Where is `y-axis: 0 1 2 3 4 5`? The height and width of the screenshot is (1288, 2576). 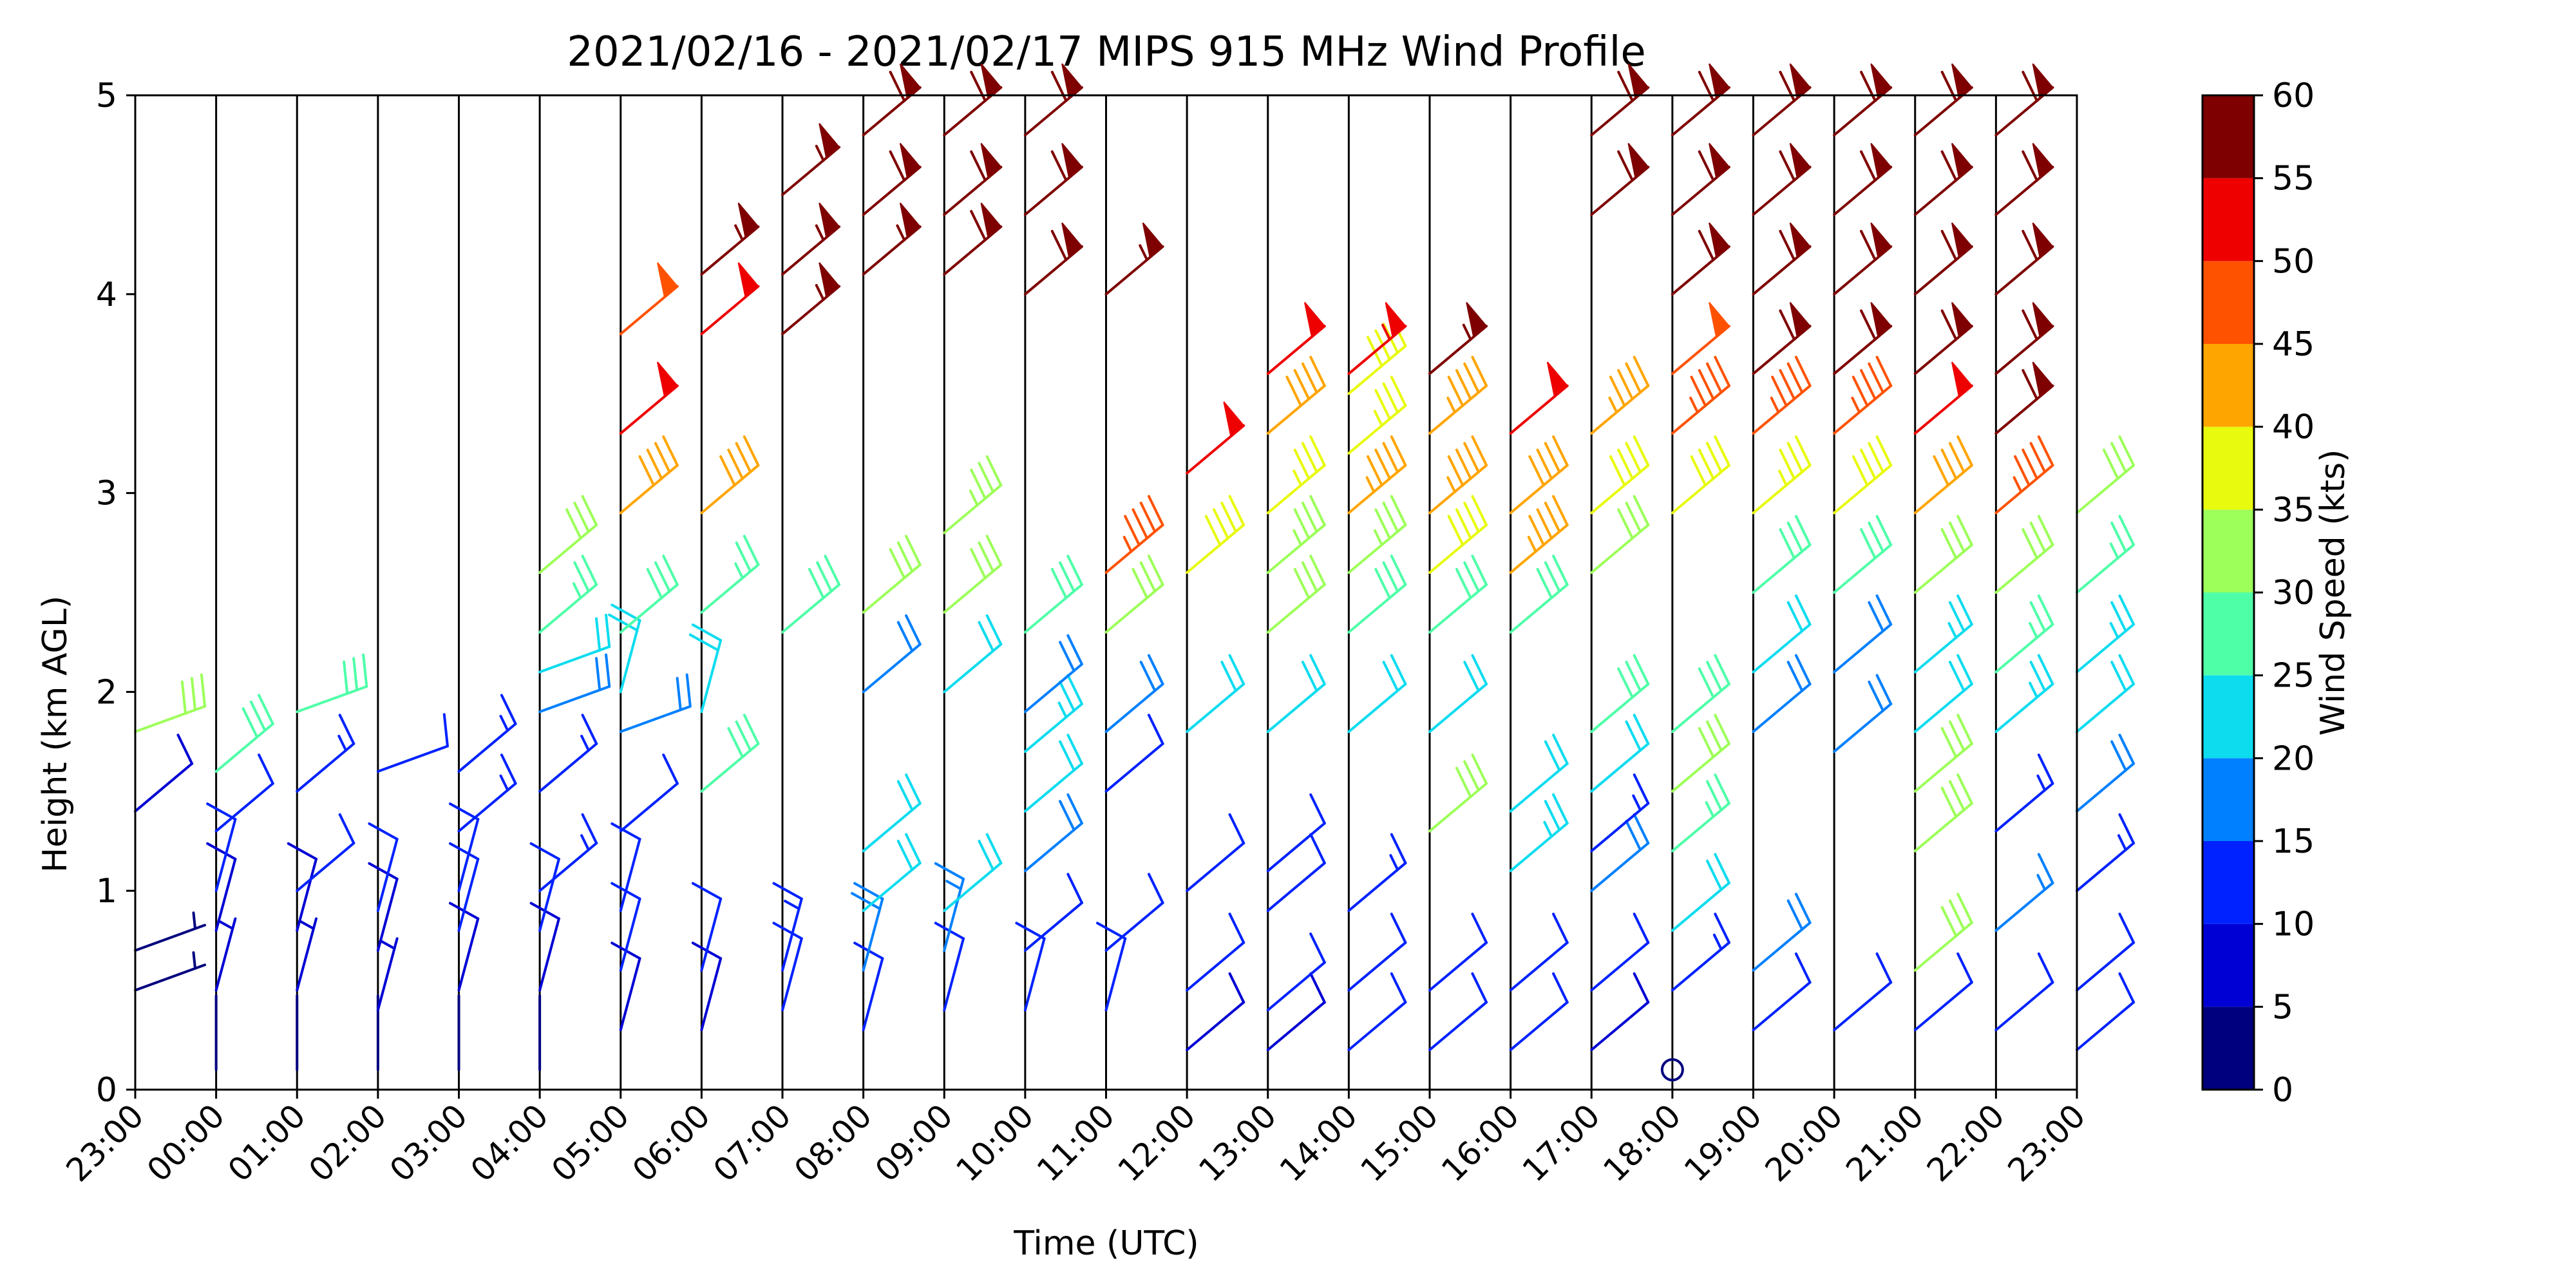 y-axis: 0 1 2 3 4 5 is located at coordinates (116, 593).